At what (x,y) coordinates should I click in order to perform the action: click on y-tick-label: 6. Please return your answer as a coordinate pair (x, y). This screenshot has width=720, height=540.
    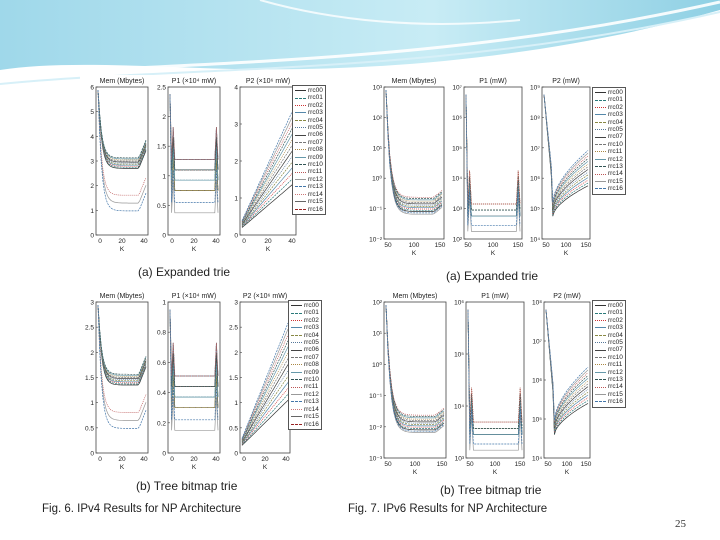
    Looking at the image, I should click on (92, 88).